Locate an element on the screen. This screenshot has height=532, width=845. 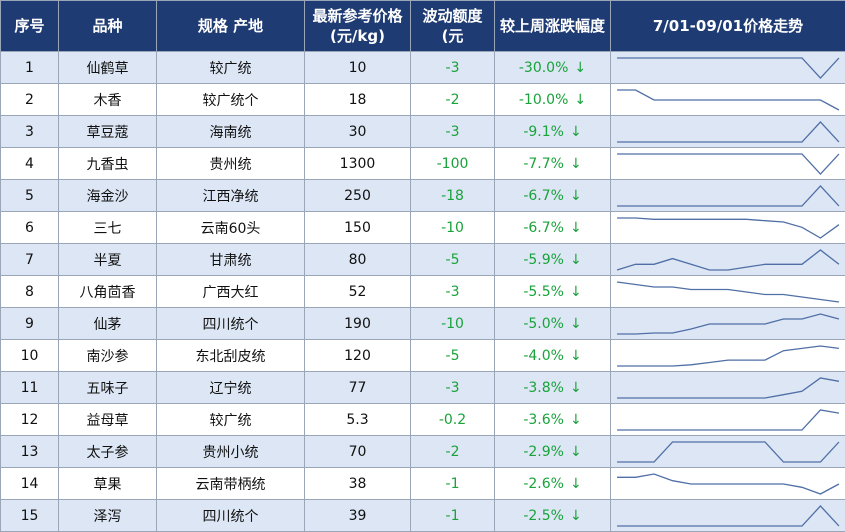
cell-change: -18 is located at coordinates (452, 195).